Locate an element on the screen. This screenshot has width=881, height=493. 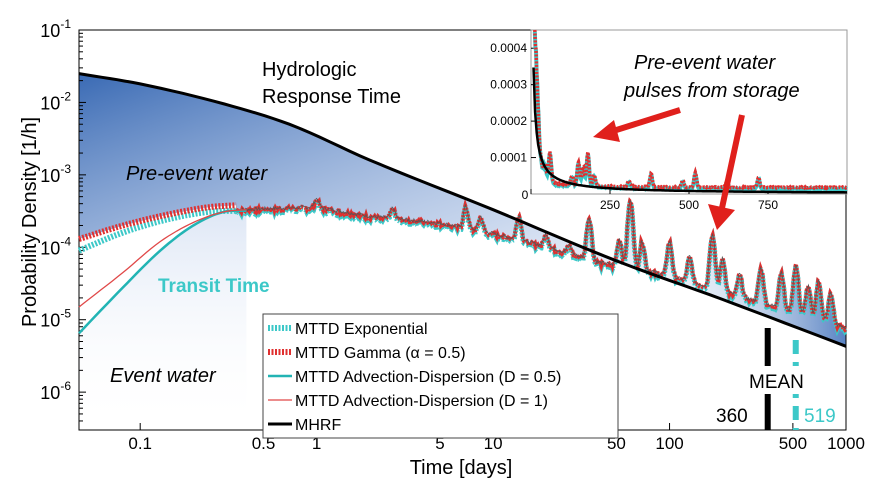
annotation-pulses-line1: Pre-event water is located at coordinates (705, 63).